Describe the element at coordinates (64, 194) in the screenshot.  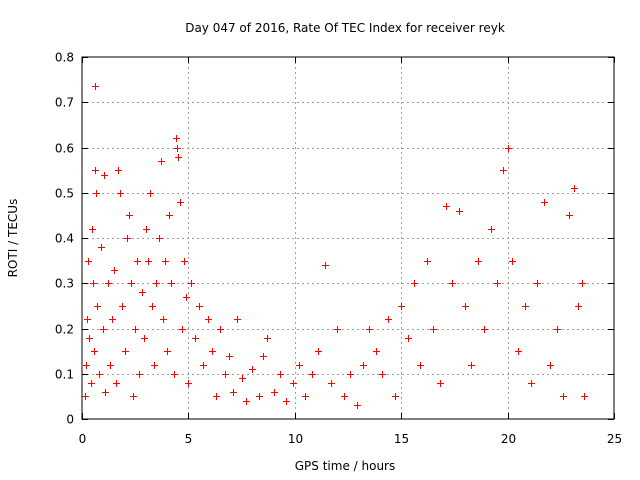
I see `y-tick-label: 0.5` at that location.